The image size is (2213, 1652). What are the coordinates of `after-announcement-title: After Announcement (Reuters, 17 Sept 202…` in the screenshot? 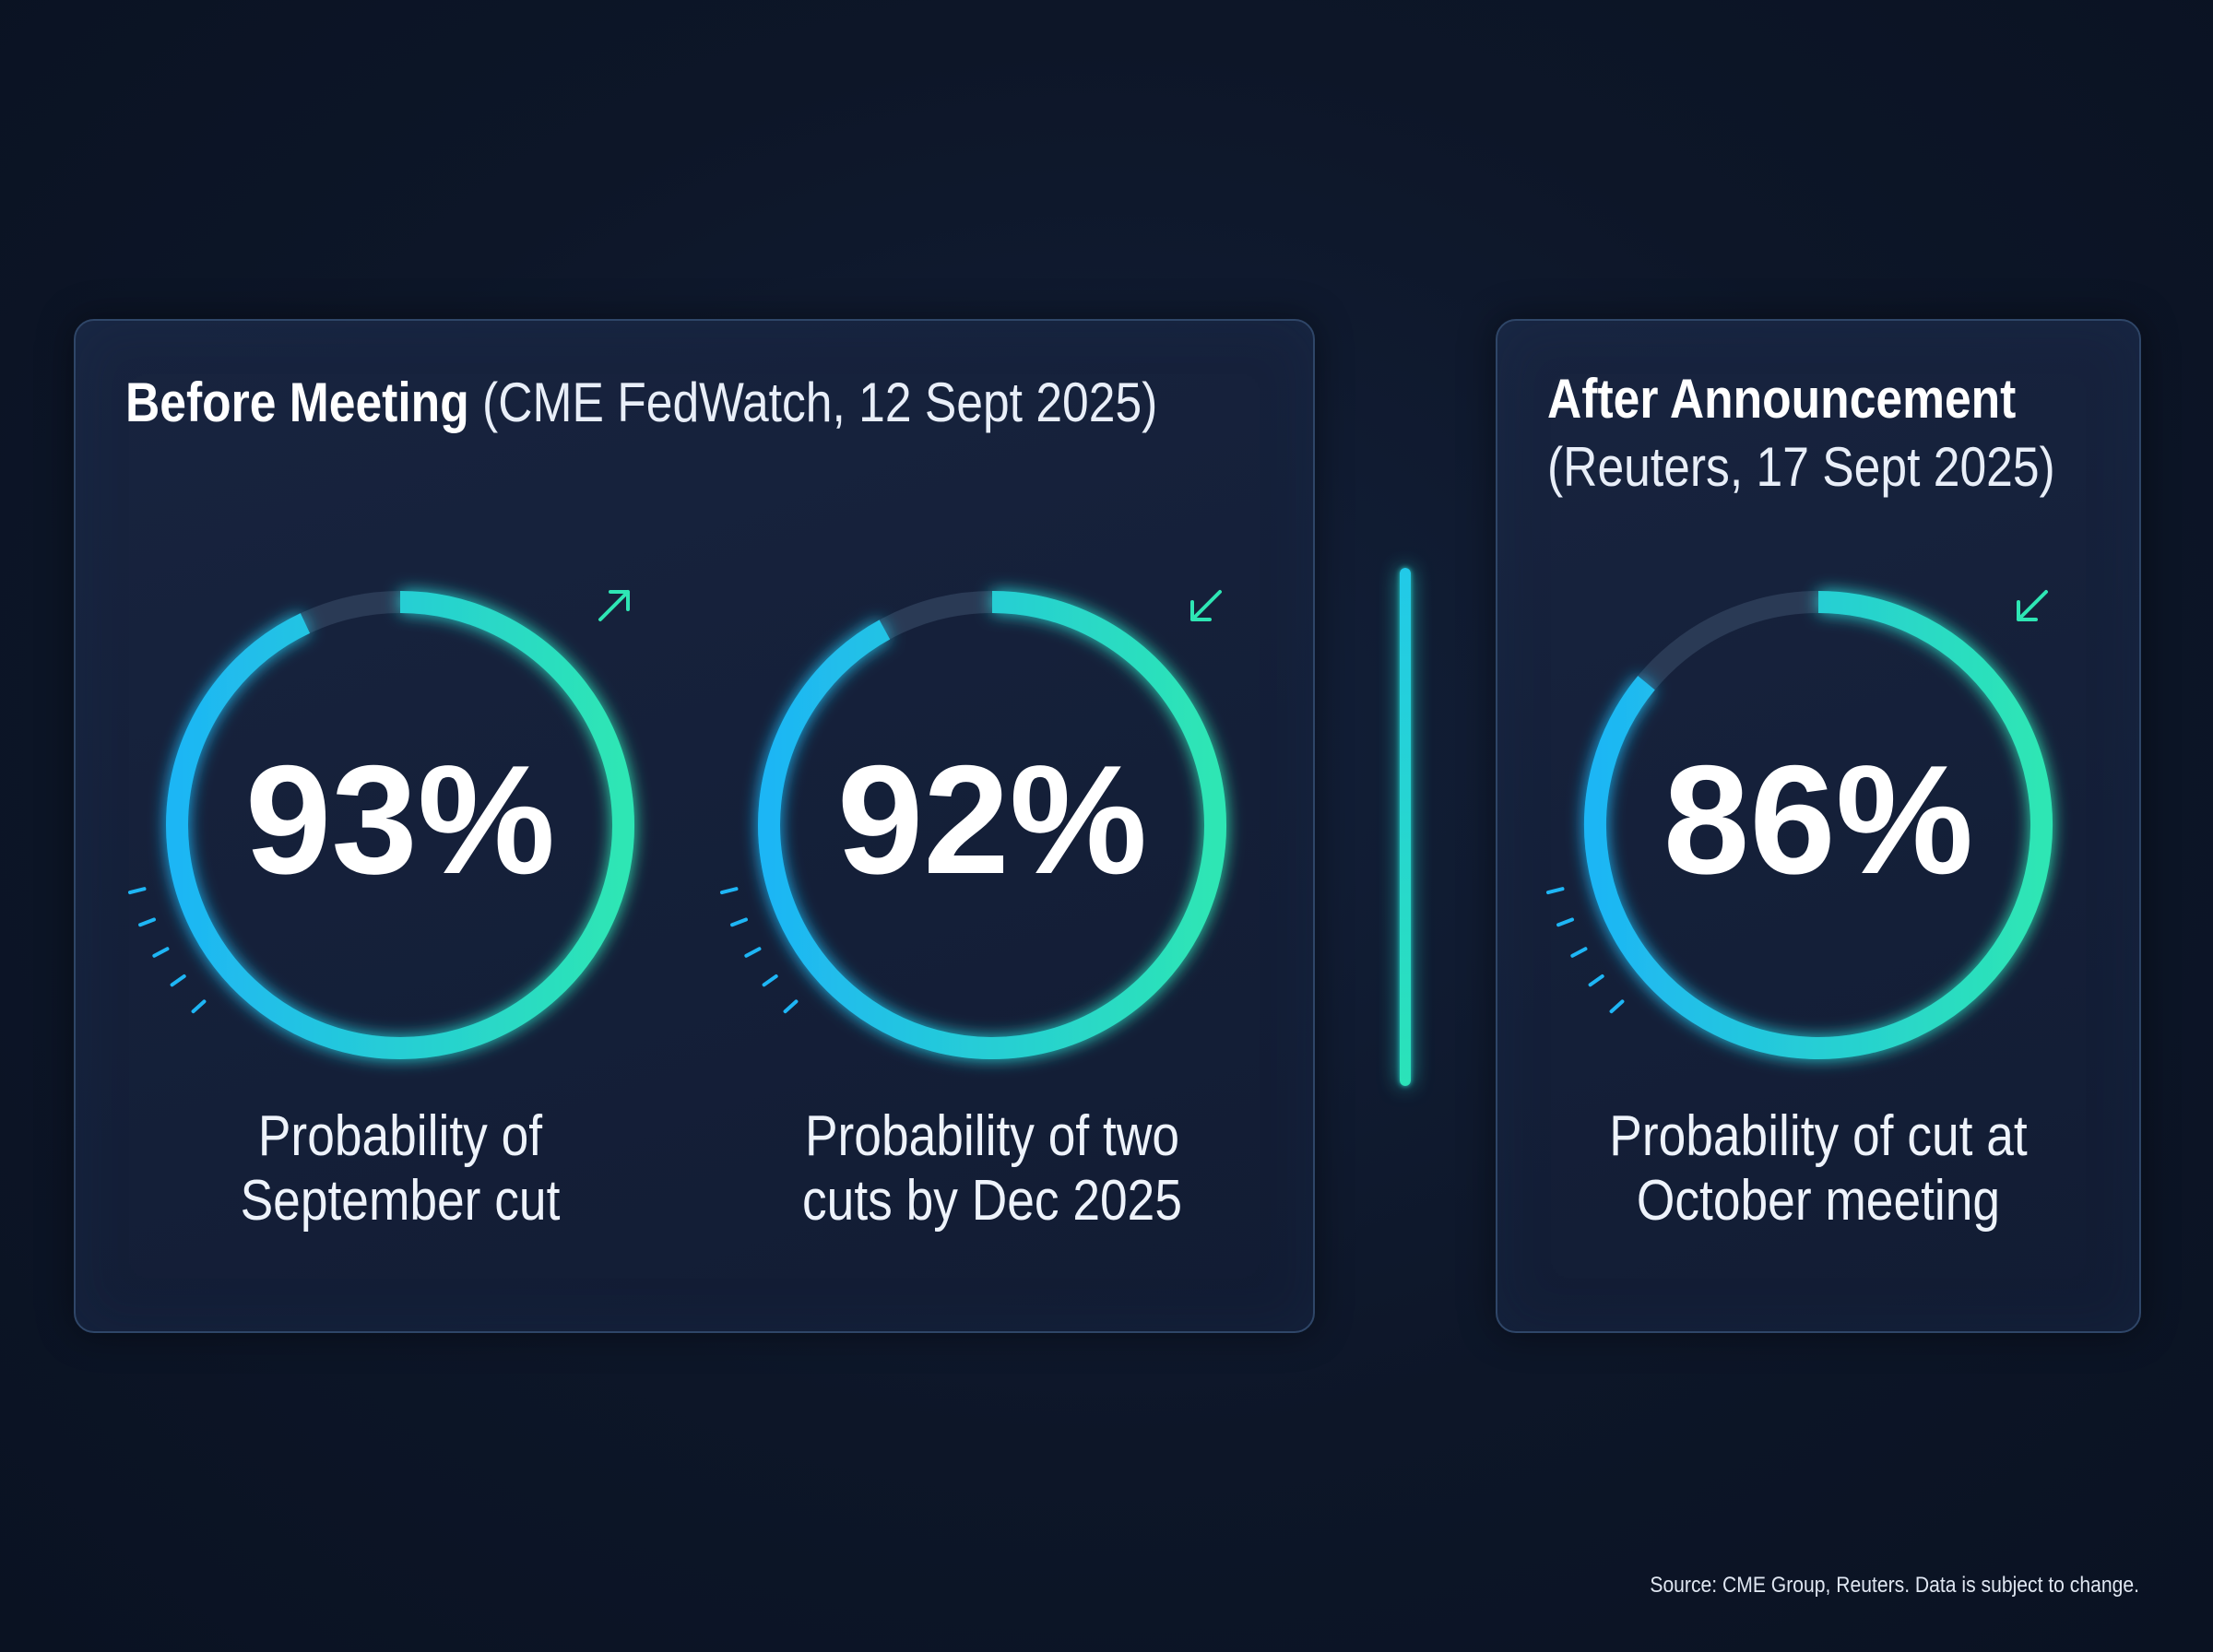 It's located at (1801, 433).